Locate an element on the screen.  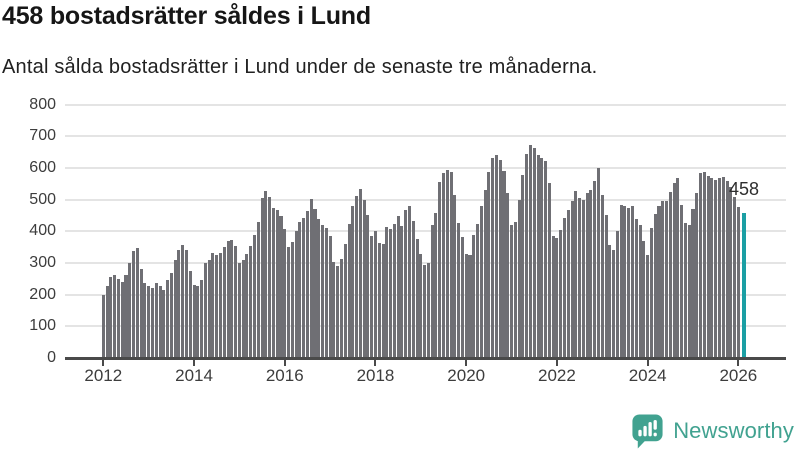
highlight-bar is located at coordinates (743, 285).